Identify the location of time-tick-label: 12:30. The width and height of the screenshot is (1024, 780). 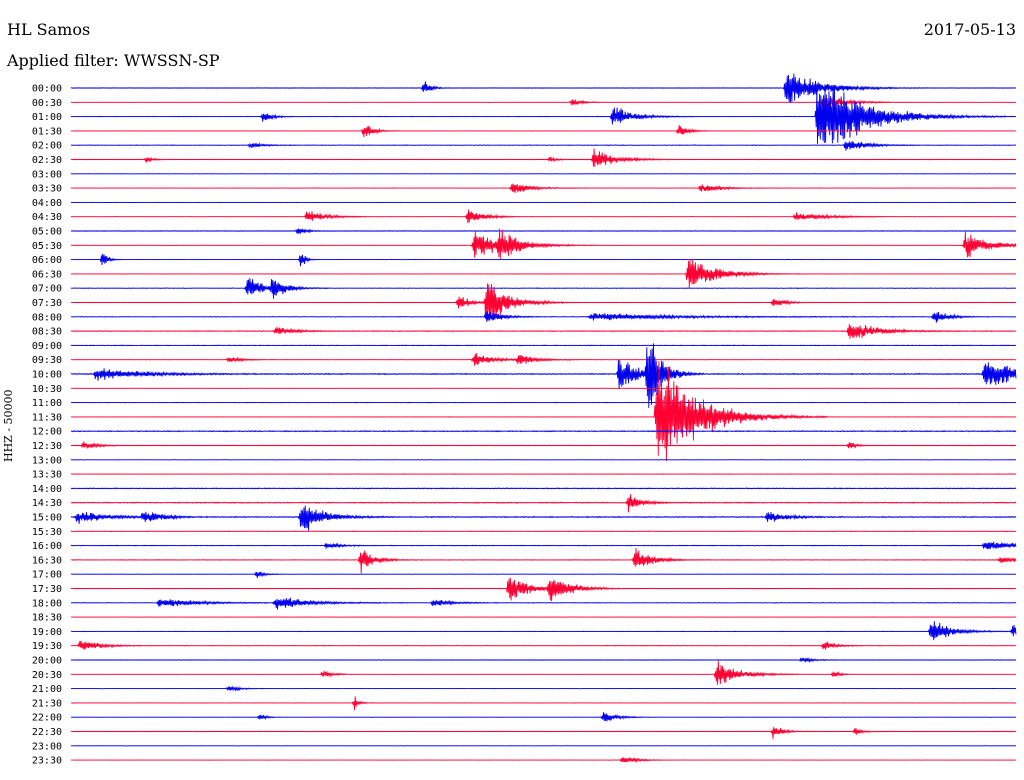
(47, 446).